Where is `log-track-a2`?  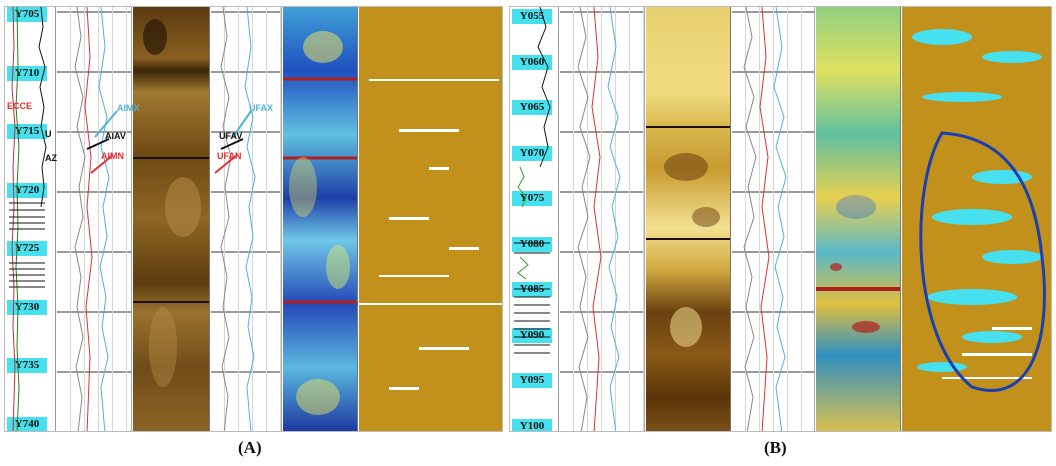 log-track-a2 is located at coordinates (246, 219).